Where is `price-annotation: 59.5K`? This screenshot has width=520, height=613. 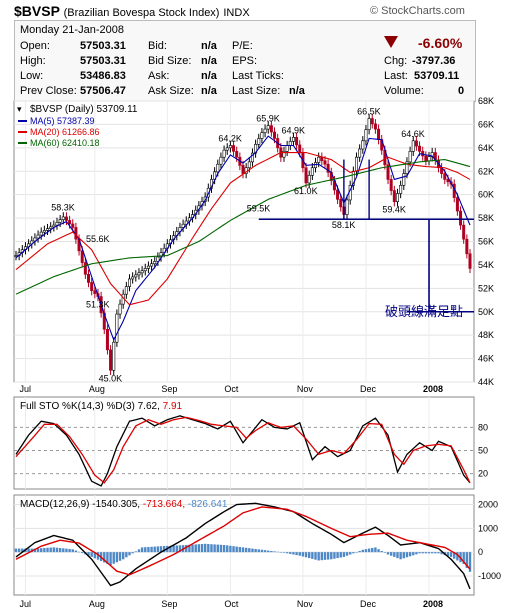
price-annotation: 59.5K is located at coordinates (259, 209).